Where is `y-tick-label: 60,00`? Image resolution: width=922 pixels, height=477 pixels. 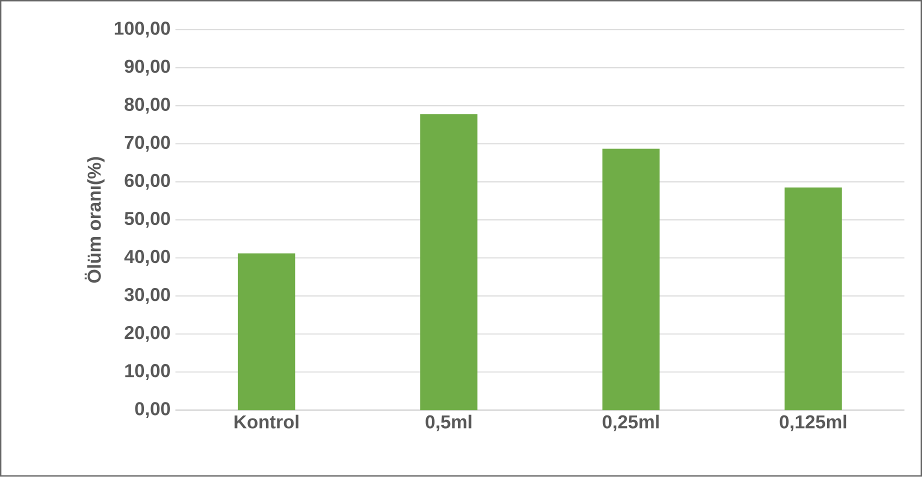
y-tick-label: 60,00 is located at coordinates (147, 182).